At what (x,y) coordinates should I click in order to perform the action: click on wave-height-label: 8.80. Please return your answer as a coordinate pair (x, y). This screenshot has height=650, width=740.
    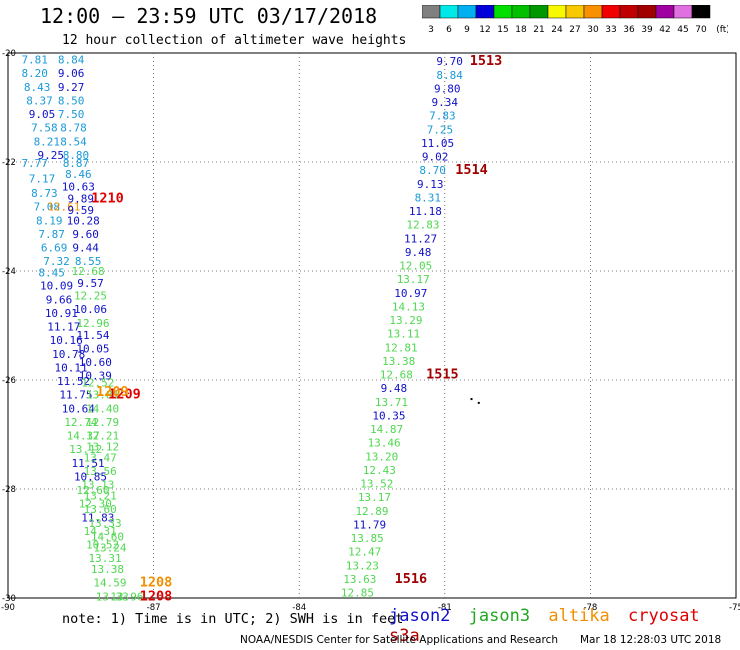
    Looking at the image, I should click on (76, 155).